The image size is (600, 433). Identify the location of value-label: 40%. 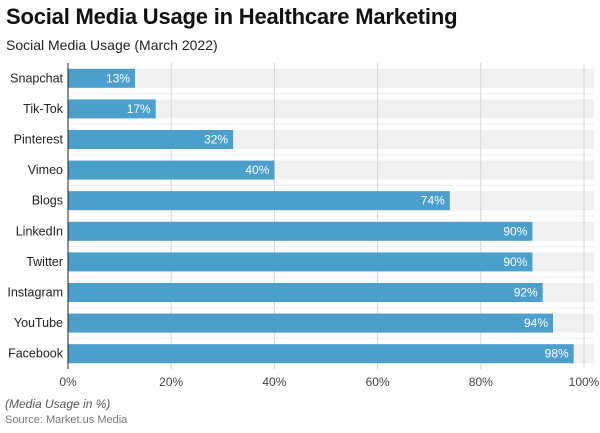
(257, 170).